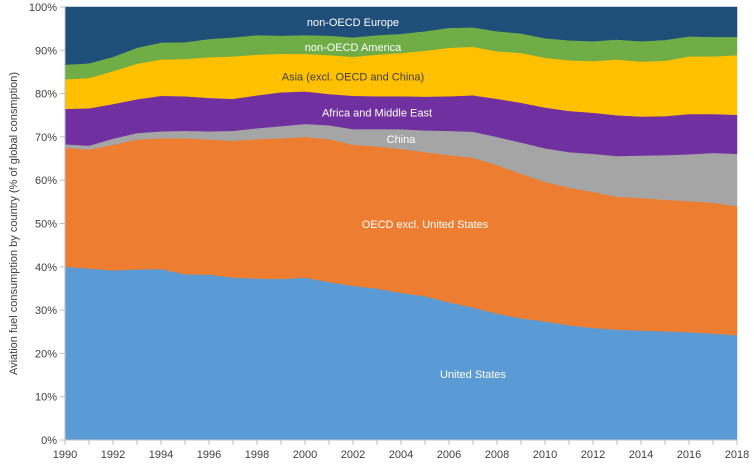  Describe the element at coordinates (353, 48) in the screenshot. I see `series-label: non-OECD America` at that location.